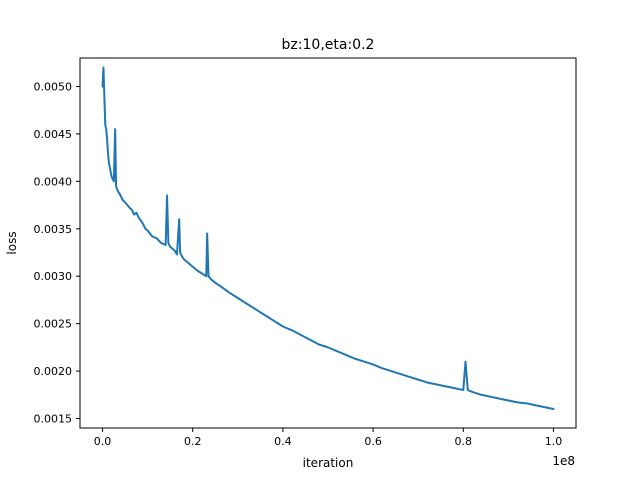  Describe the element at coordinates (328, 438) in the screenshot. I see `x-axis: 0.0 0.2 0.4 0.6 0.8 1.0` at that location.